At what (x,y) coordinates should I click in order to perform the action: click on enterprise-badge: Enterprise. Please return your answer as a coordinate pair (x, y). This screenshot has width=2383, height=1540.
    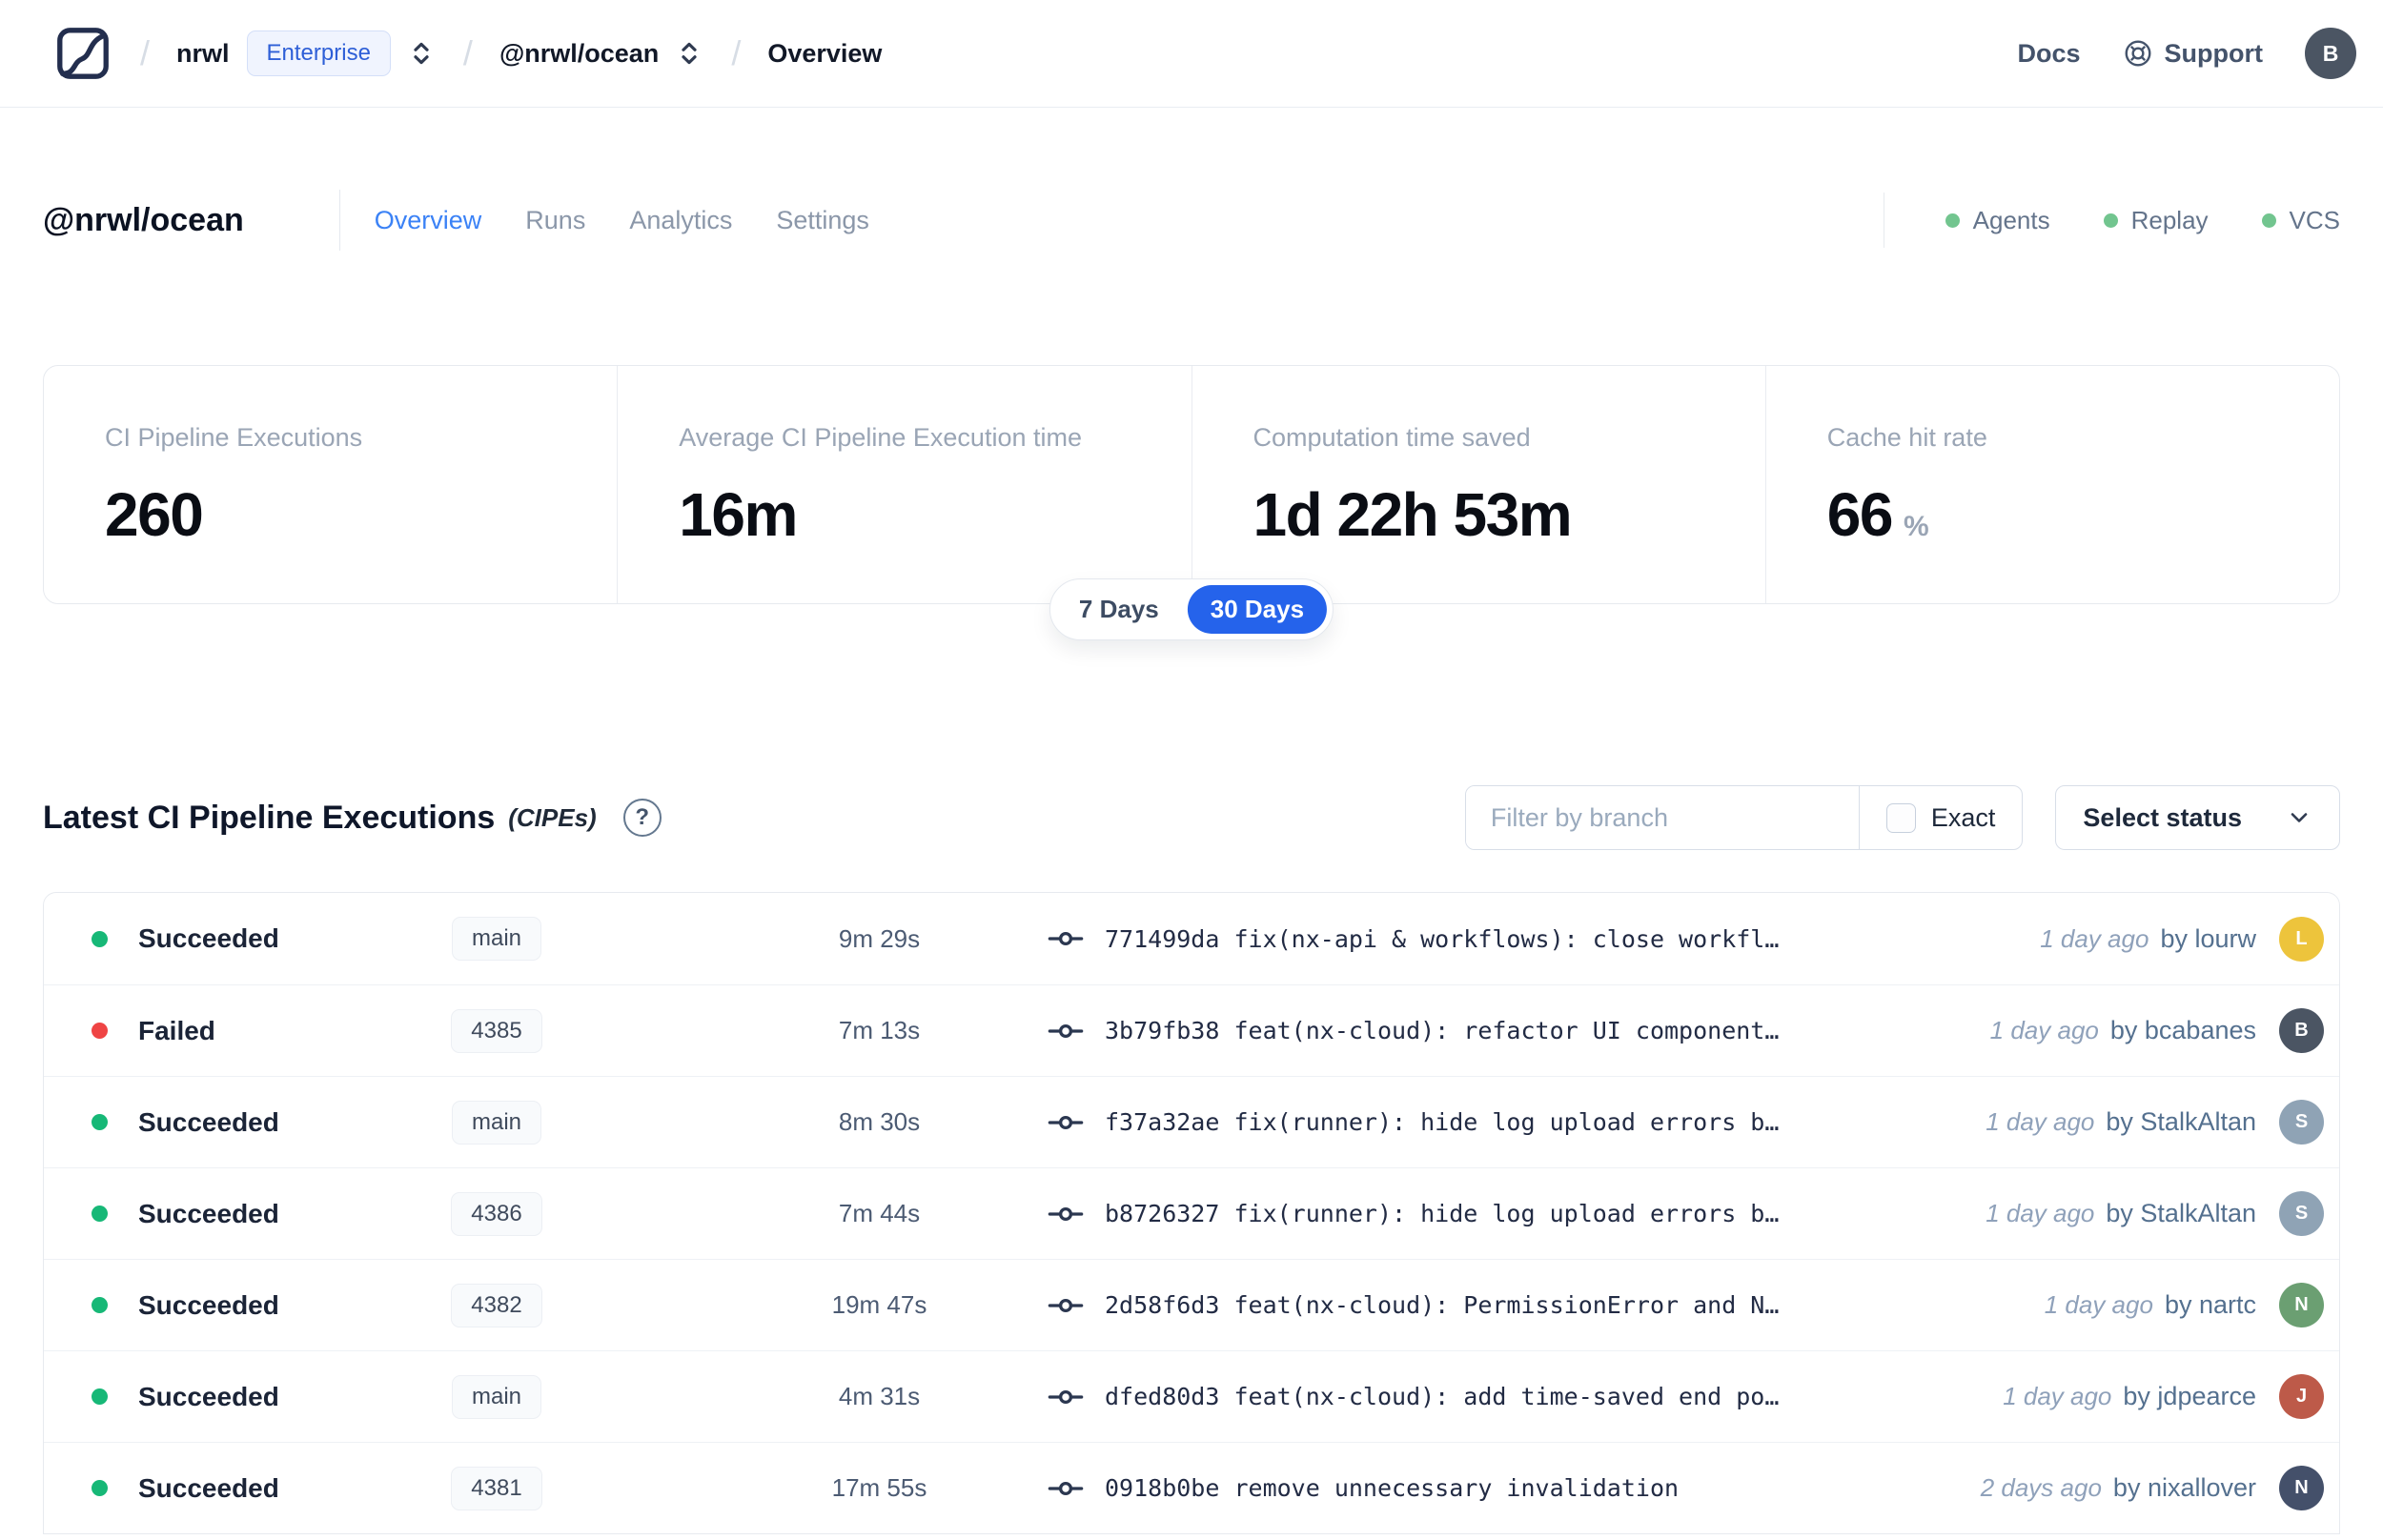
    Looking at the image, I should click on (319, 53).